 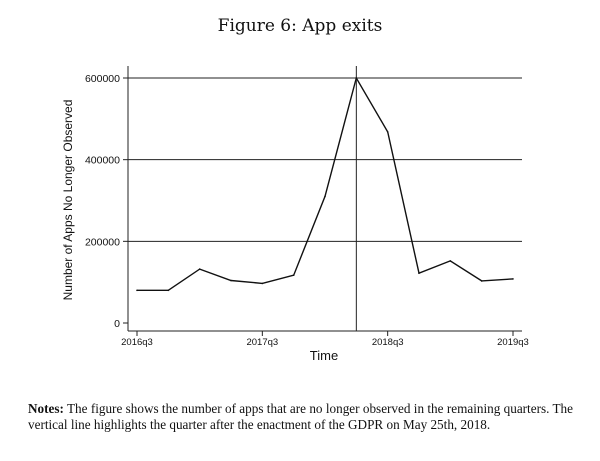 What do you see at coordinates (68, 200) in the screenshot?
I see `y-axis-label: Number of Apps No Longer Observed` at bounding box center [68, 200].